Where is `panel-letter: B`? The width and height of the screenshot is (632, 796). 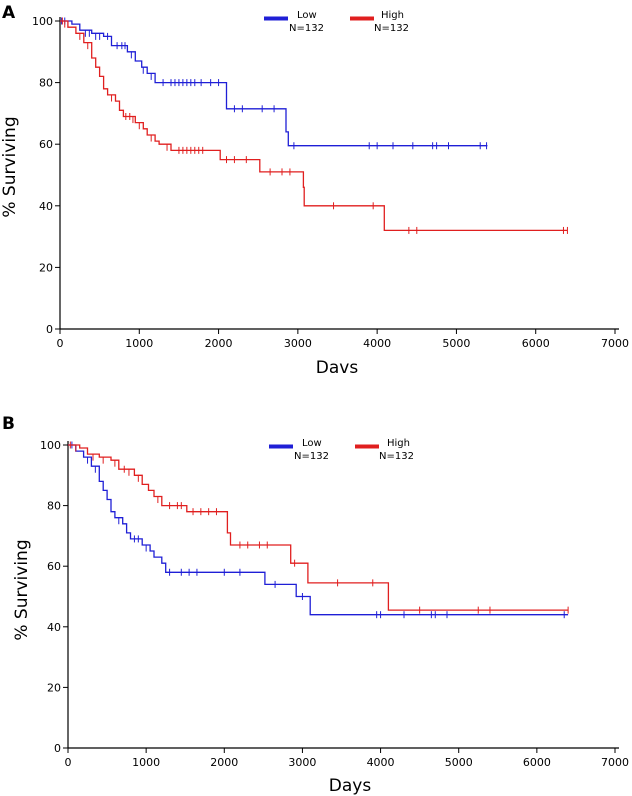 panel-letter: B is located at coordinates (8, 424).